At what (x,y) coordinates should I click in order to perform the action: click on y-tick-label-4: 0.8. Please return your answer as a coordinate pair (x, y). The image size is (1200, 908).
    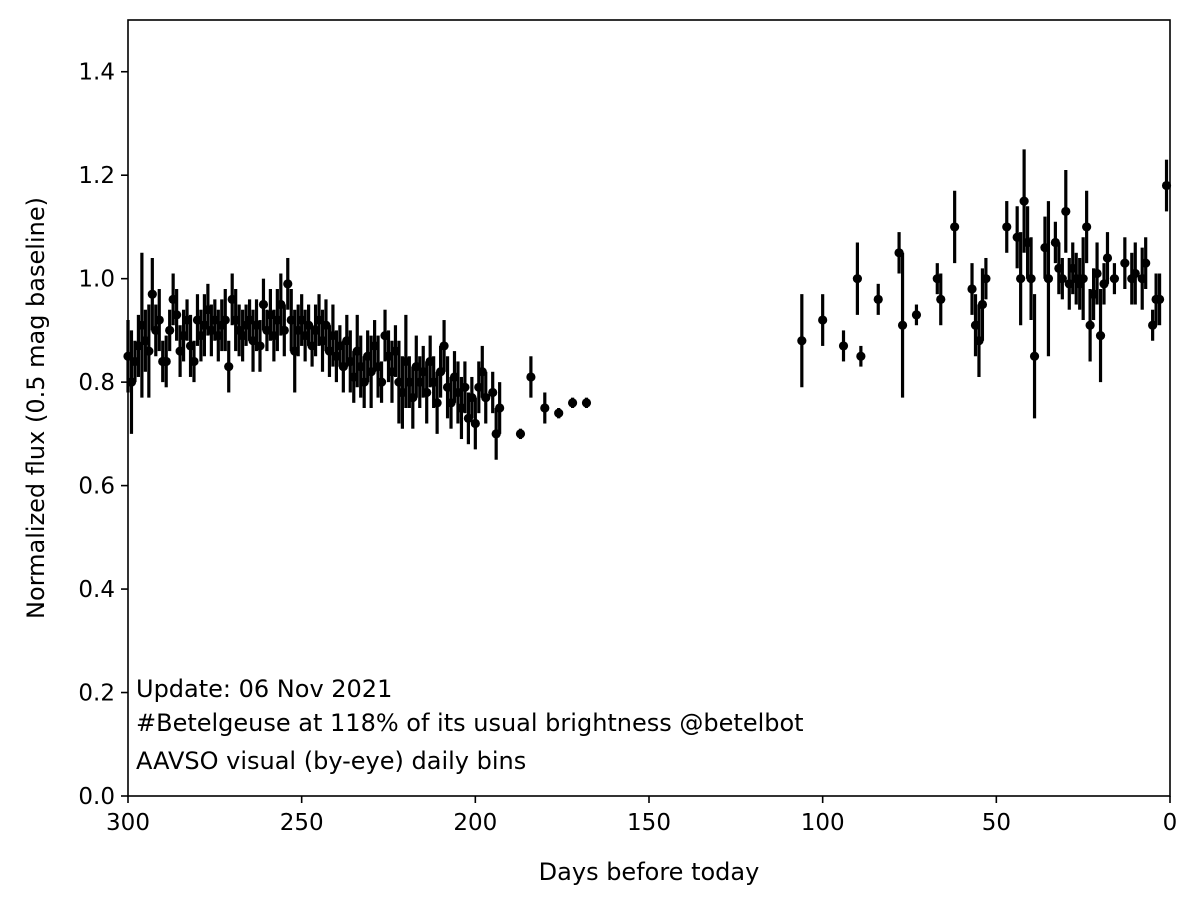
    Looking at the image, I should click on (96, 383).